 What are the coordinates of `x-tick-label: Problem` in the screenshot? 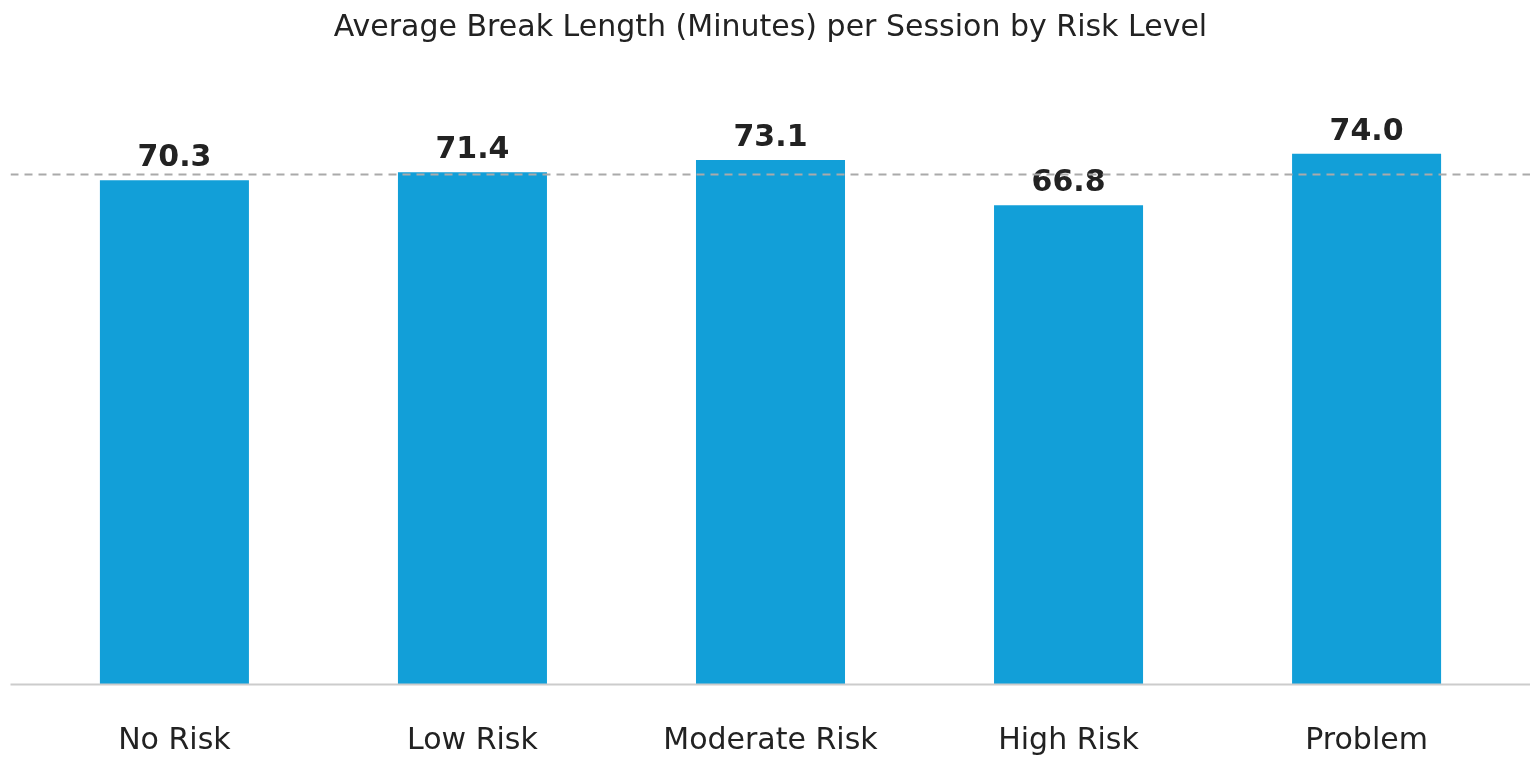 It's located at (1366, 738).